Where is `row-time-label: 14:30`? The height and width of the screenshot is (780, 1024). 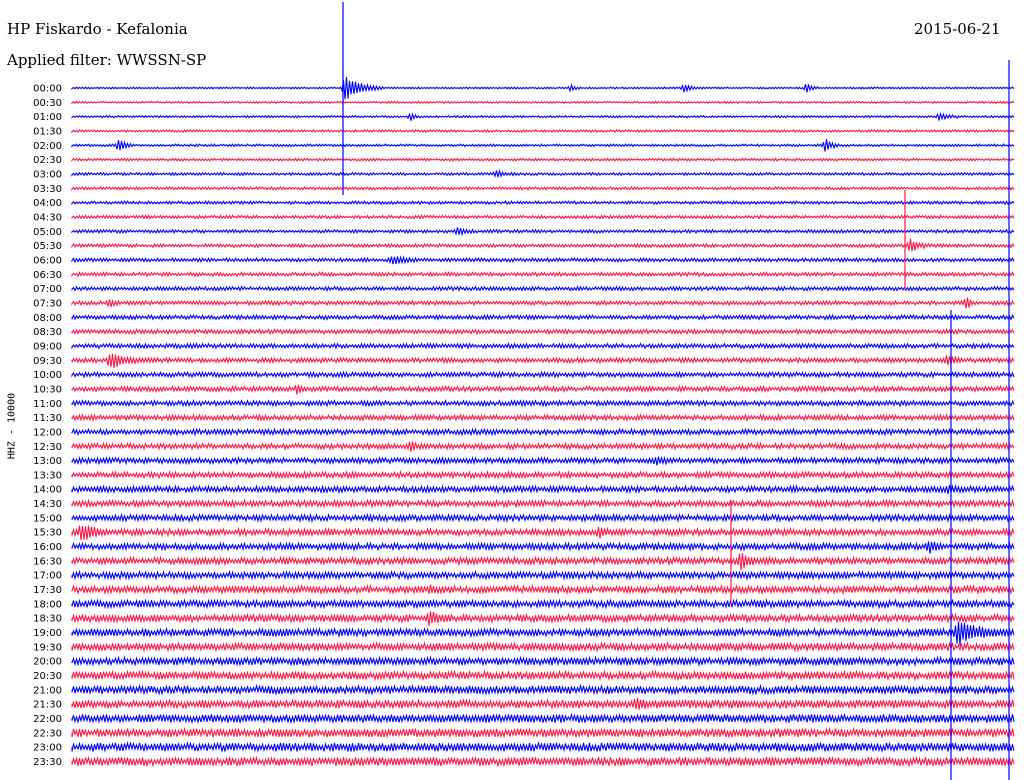
row-time-label: 14:30 is located at coordinates (47, 504).